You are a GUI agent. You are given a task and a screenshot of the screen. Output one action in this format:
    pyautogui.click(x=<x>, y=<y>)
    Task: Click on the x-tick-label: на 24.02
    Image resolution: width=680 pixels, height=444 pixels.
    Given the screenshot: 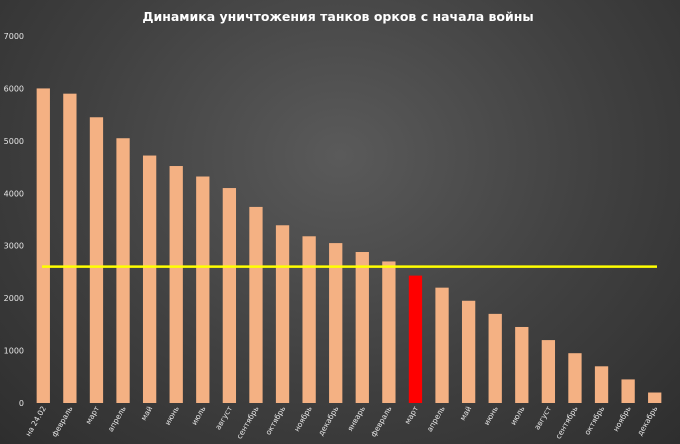 What is the action you would take?
    pyautogui.click(x=36, y=421)
    